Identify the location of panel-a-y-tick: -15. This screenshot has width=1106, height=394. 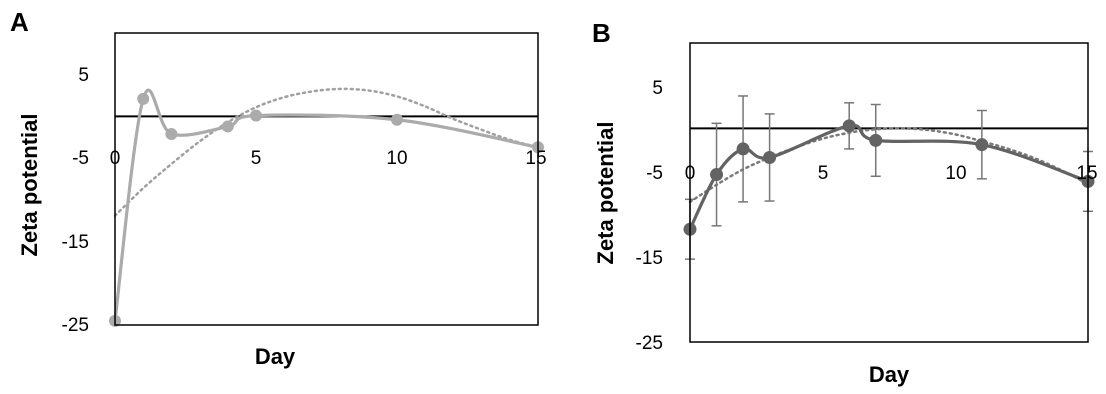
(75, 242).